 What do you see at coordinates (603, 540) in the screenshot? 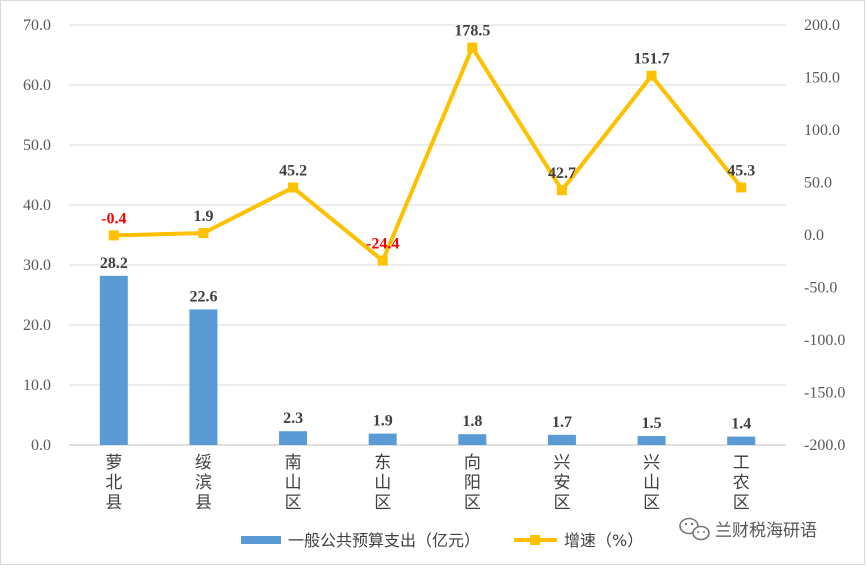
I see `legend-line-label: 增速（%）` at bounding box center [603, 540].